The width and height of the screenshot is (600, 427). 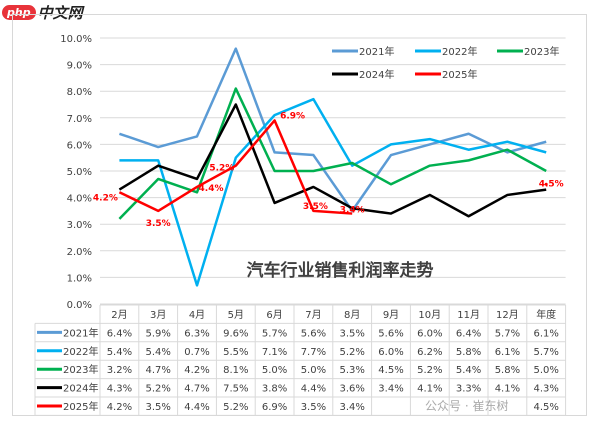 I want to click on table-cell: 3.3%, so click(x=468, y=389).